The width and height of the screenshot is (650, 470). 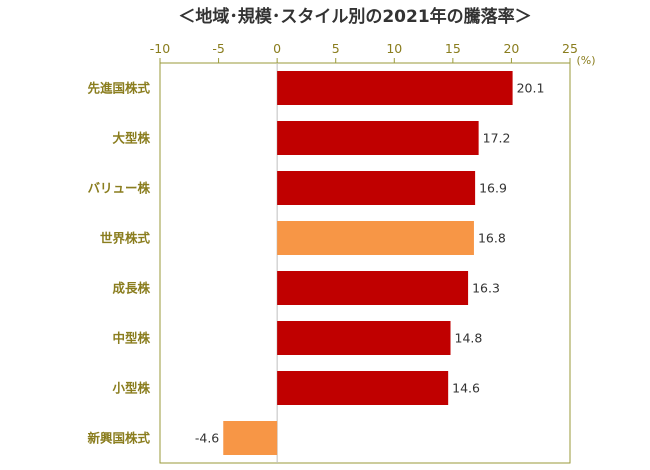 What do you see at coordinates (131, 138) in the screenshot?
I see `category-label: 大型株` at bounding box center [131, 138].